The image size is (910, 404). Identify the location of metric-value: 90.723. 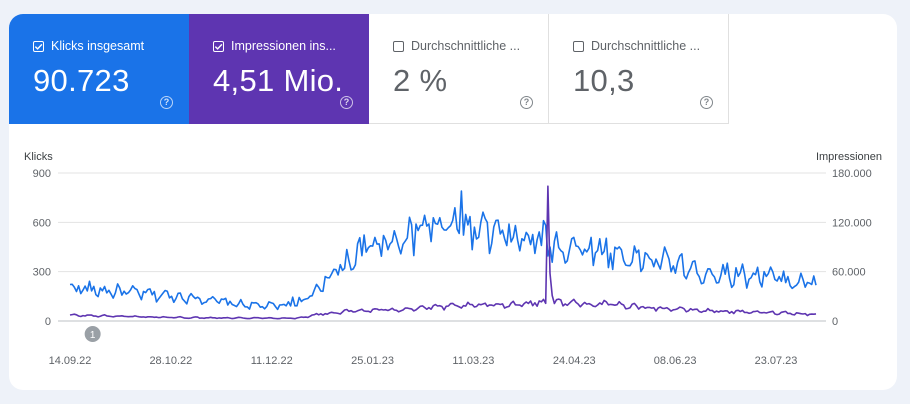
(81, 80).